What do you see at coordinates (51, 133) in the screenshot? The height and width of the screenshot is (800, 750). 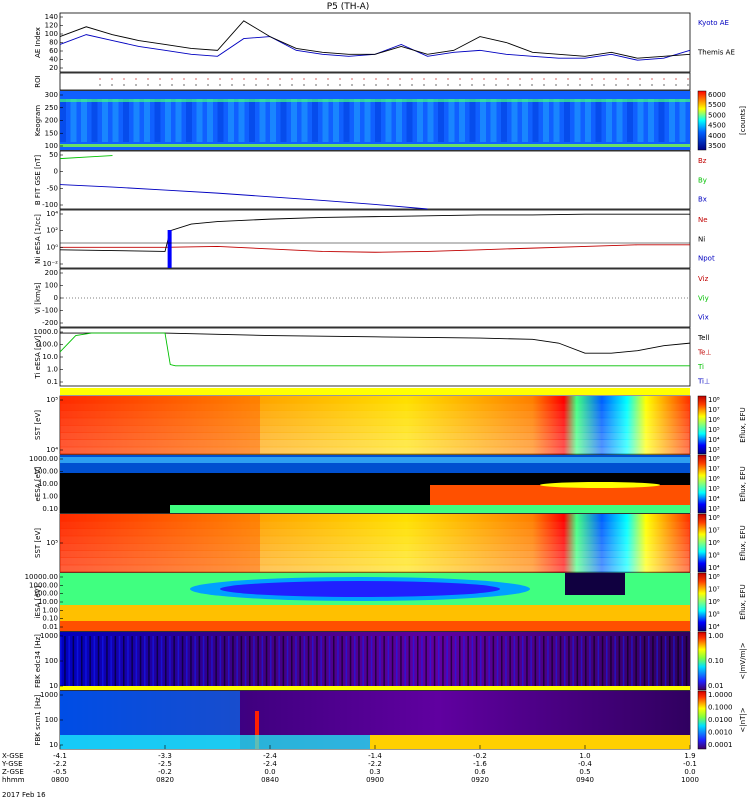 I see `ytick-keogram: 150` at bounding box center [51, 133].